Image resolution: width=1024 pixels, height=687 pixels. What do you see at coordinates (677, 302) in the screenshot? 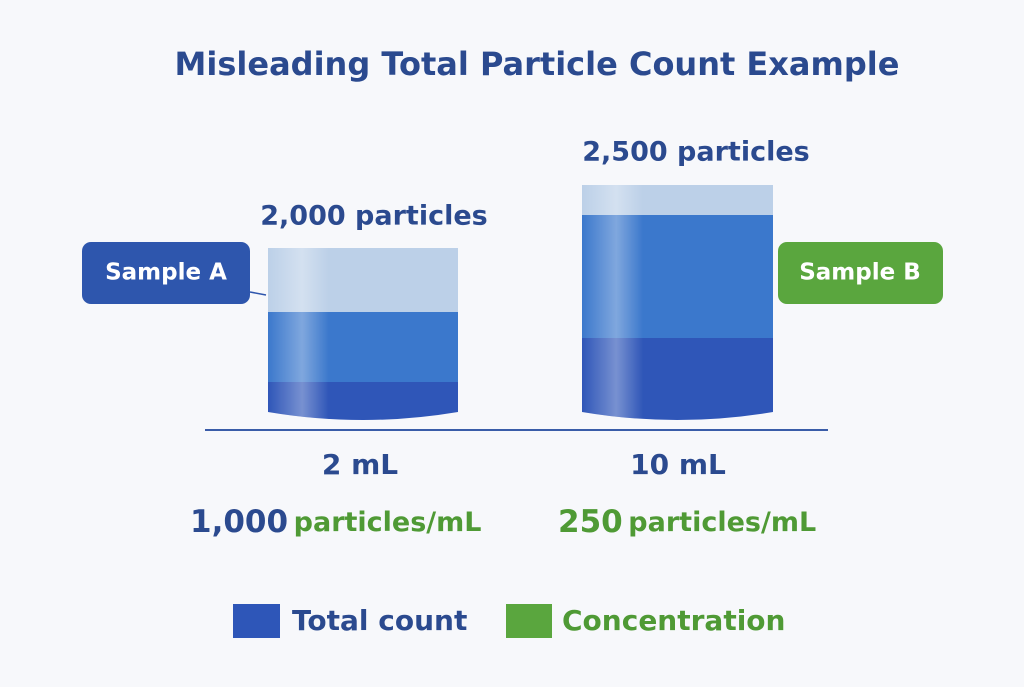
I see `cylinder-b` at bounding box center [677, 302].